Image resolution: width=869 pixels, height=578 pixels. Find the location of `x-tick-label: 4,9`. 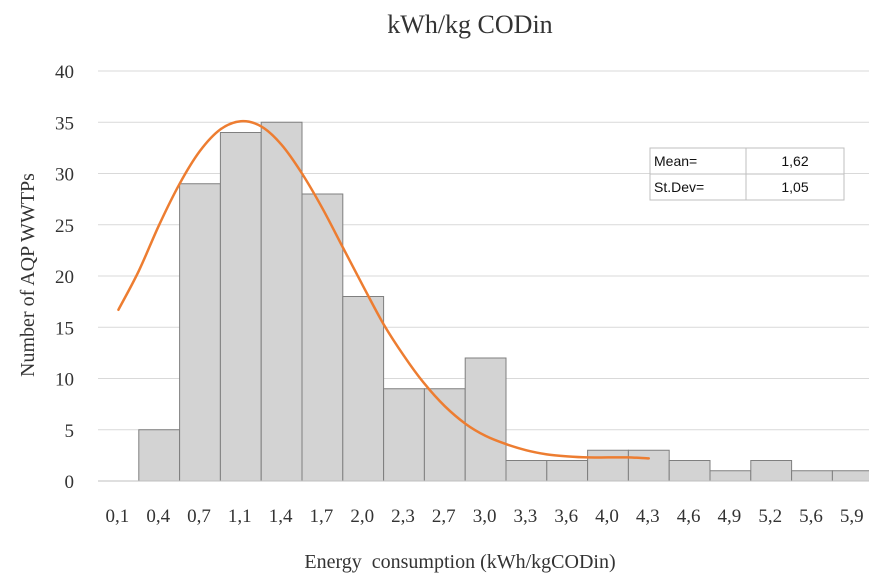

x-tick-label: 4,9 is located at coordinates (730, 516).